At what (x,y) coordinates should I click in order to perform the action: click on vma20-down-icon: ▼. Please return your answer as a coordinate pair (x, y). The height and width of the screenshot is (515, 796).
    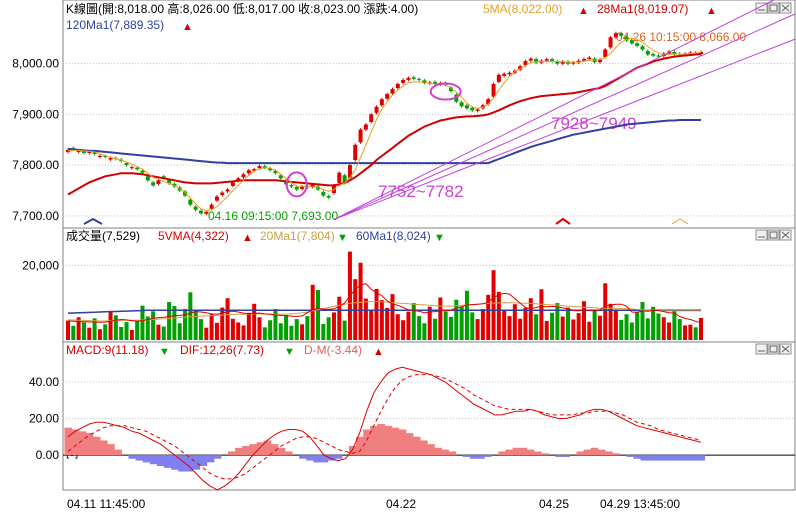
    Looking at the image, I should click on (342, 238).